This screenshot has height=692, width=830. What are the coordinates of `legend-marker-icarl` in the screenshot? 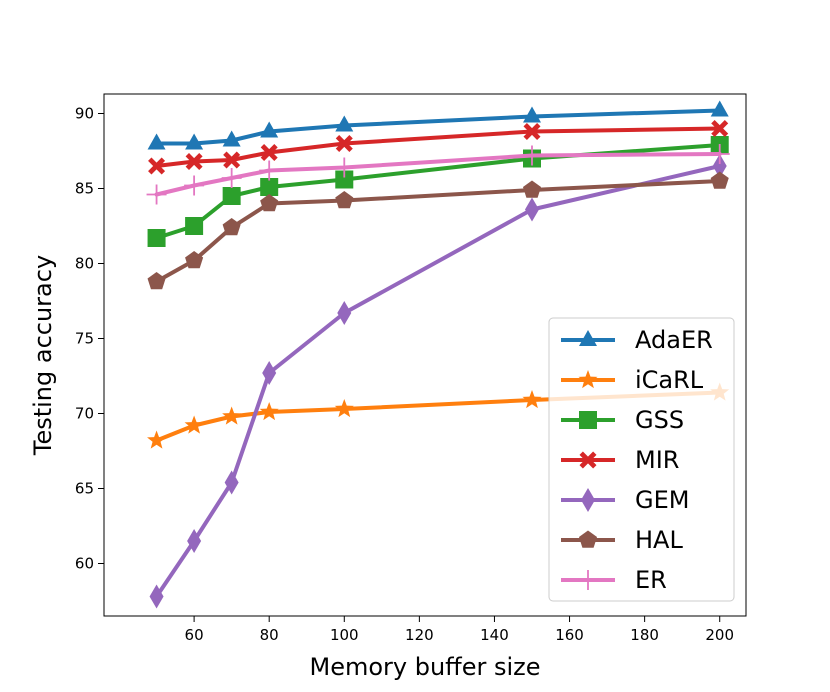 It's located at (588, 379).